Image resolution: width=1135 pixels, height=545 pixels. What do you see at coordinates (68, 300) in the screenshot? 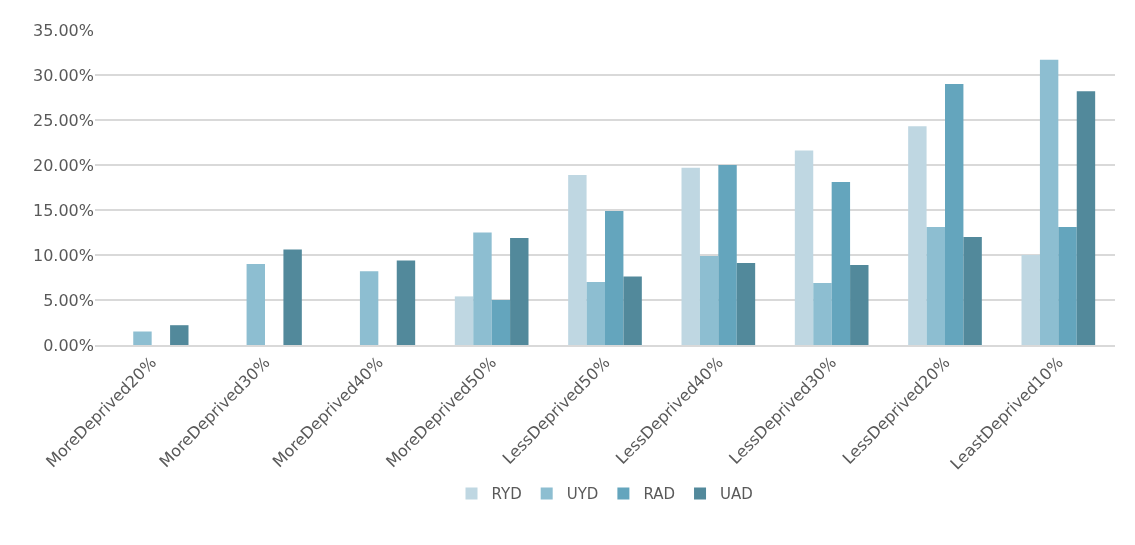
I see `y-tick-label: 5.00%` at bounding box center [68, 300].